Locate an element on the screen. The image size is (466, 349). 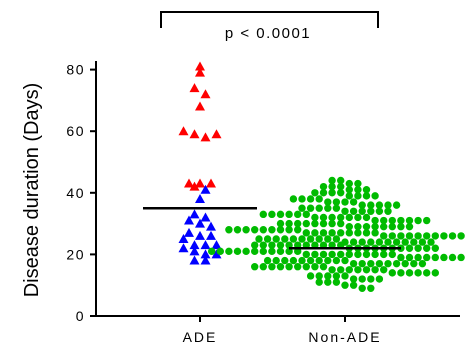
y-tick-label: 40 is located at coordinates (75, 193).